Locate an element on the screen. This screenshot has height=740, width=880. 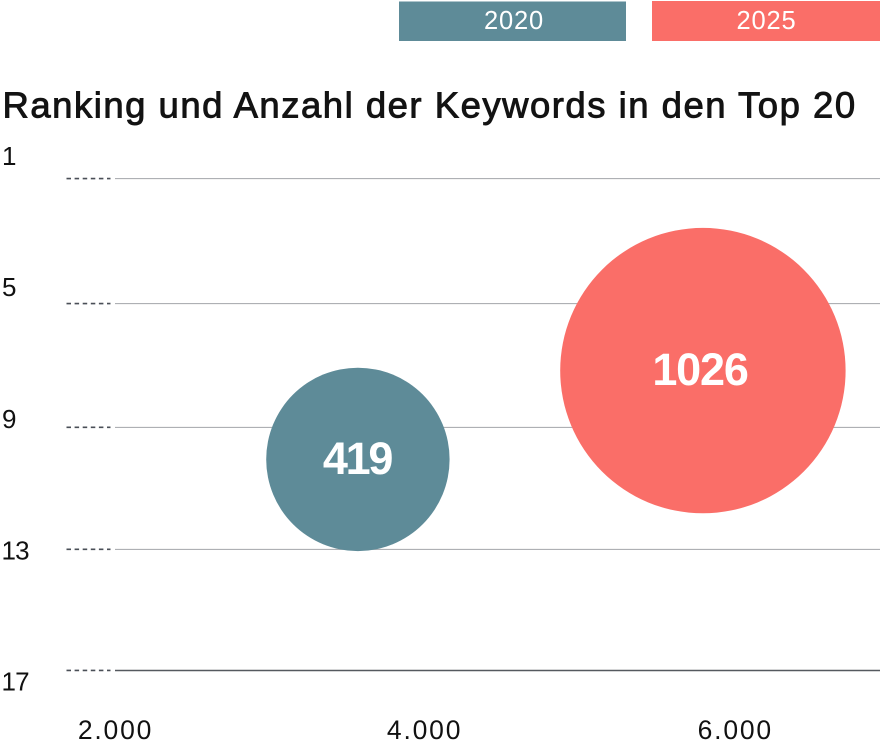
svg-text: 1 is located at coordinates (9, 156).